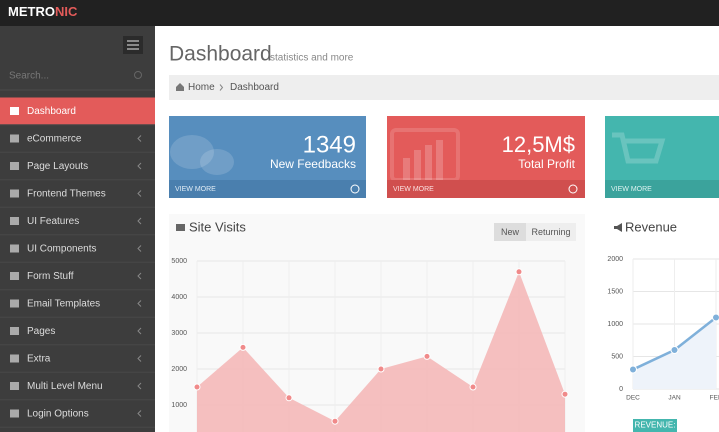 This screenshot has height=432, width=719. What do you see at coordinates (61, 249) in the screenshot?
I see `menu-label: UI Components` at bounding box center [61, 249].